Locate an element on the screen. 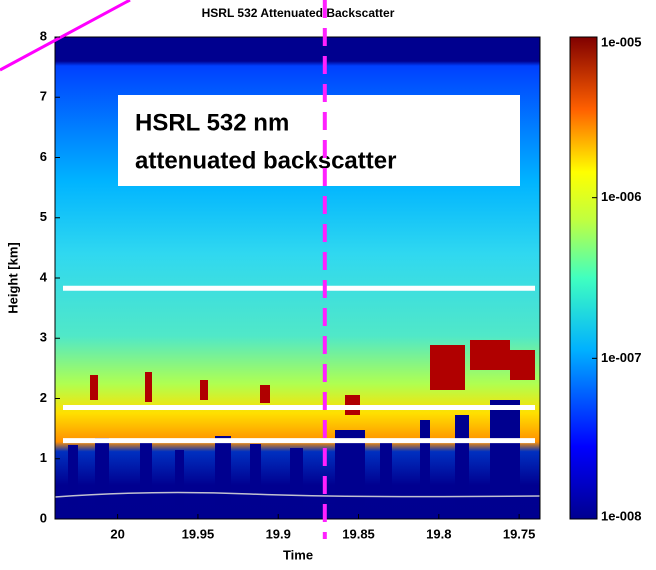 The image size is (656, 570). y-tick-label: 2 is located at coordinates (43, 397).